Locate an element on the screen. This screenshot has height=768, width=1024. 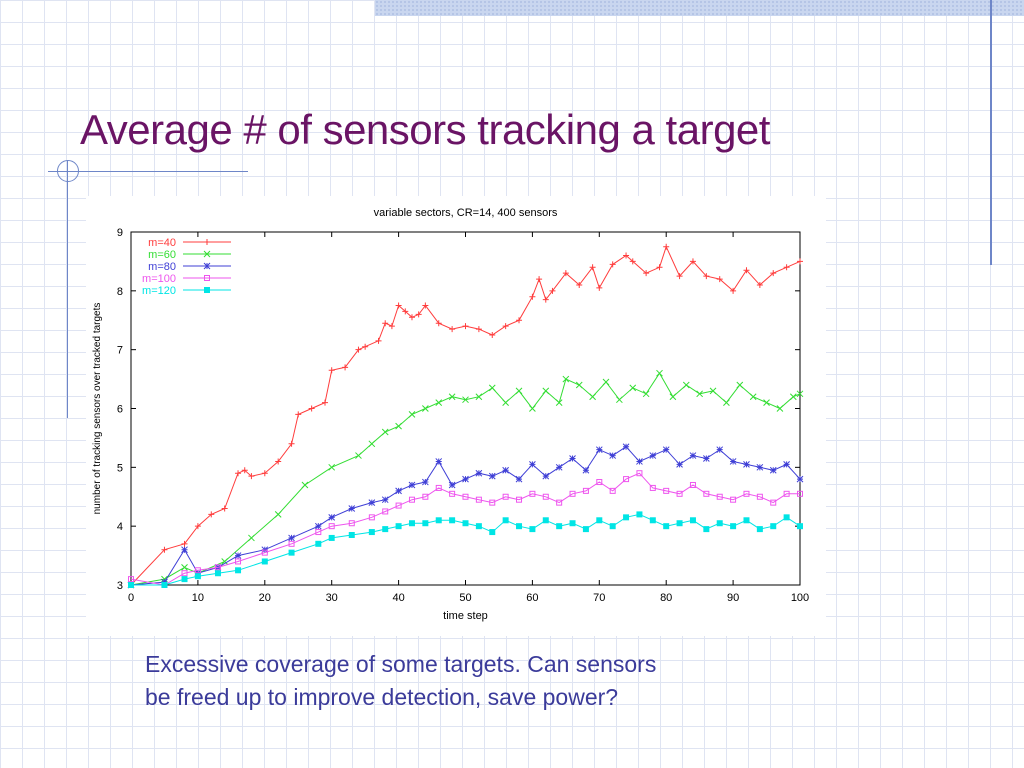
y-tick-label: 5 is located at coordinates (120, 468).